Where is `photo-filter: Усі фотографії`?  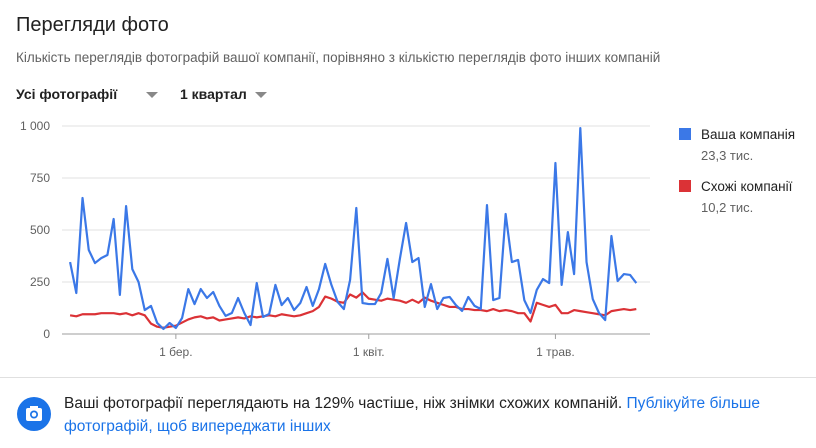
photo-filter: Усі фотографії is located at coordinates (87, 94).